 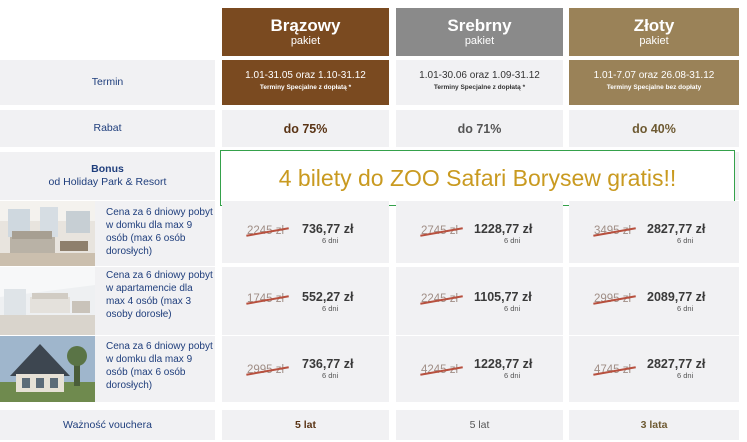 I want to click on validity-brown: 5 lat, so click(x=305, y=425).